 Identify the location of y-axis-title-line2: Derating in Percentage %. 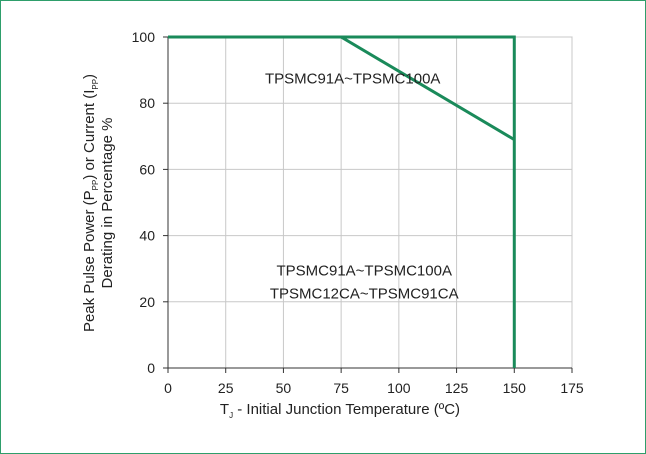
(107, 203).